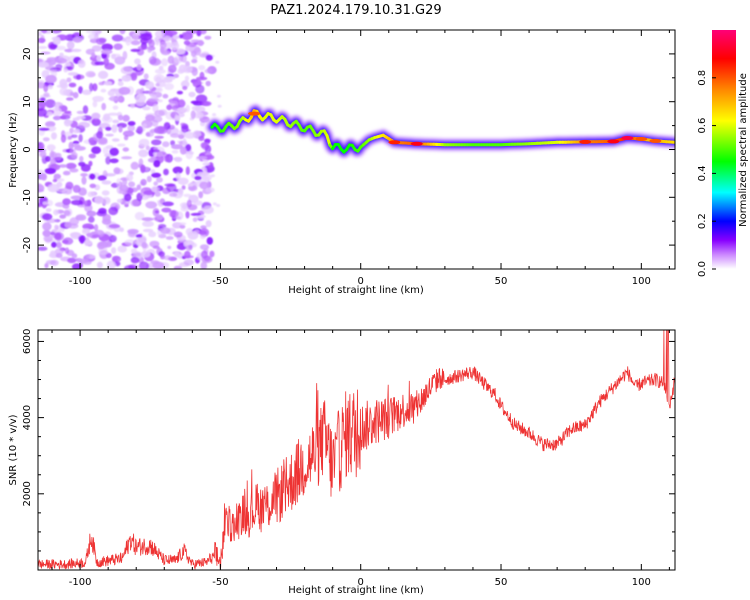  Describe the element at coordinates (80, 582) in the screenshot. I see `x-tick-label: -100` at that location.